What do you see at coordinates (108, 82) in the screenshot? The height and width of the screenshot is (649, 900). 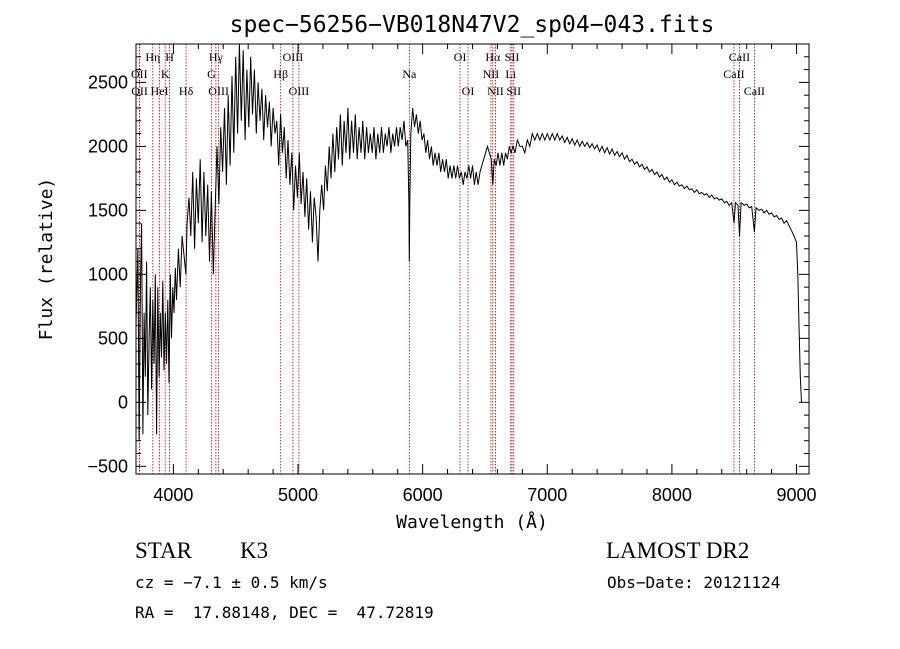 I see `y-tick-label: 2500` at bounding box center [108, 82].